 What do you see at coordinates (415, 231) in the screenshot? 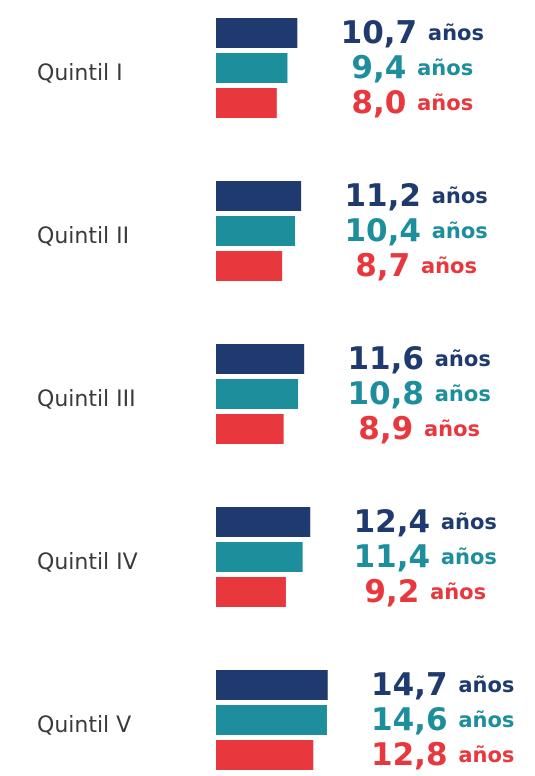
I see `value-label: 10,4 años` at bounding box center [415, 231].